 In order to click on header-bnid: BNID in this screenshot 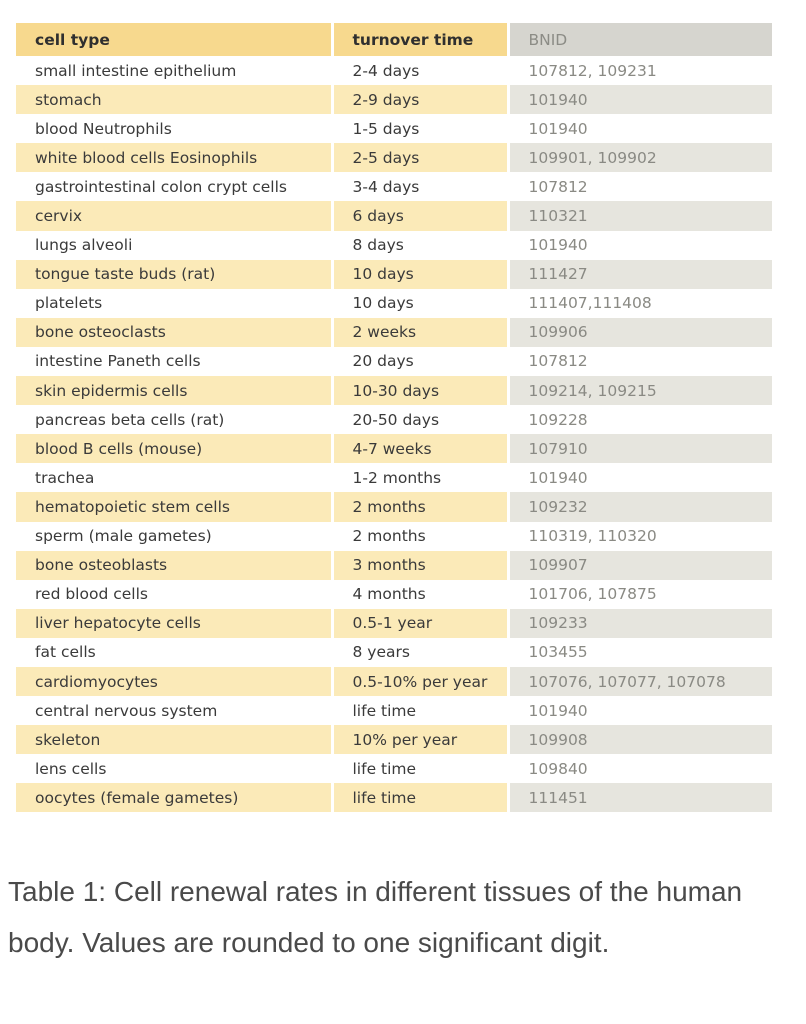, I will do `click(640, 39)`.